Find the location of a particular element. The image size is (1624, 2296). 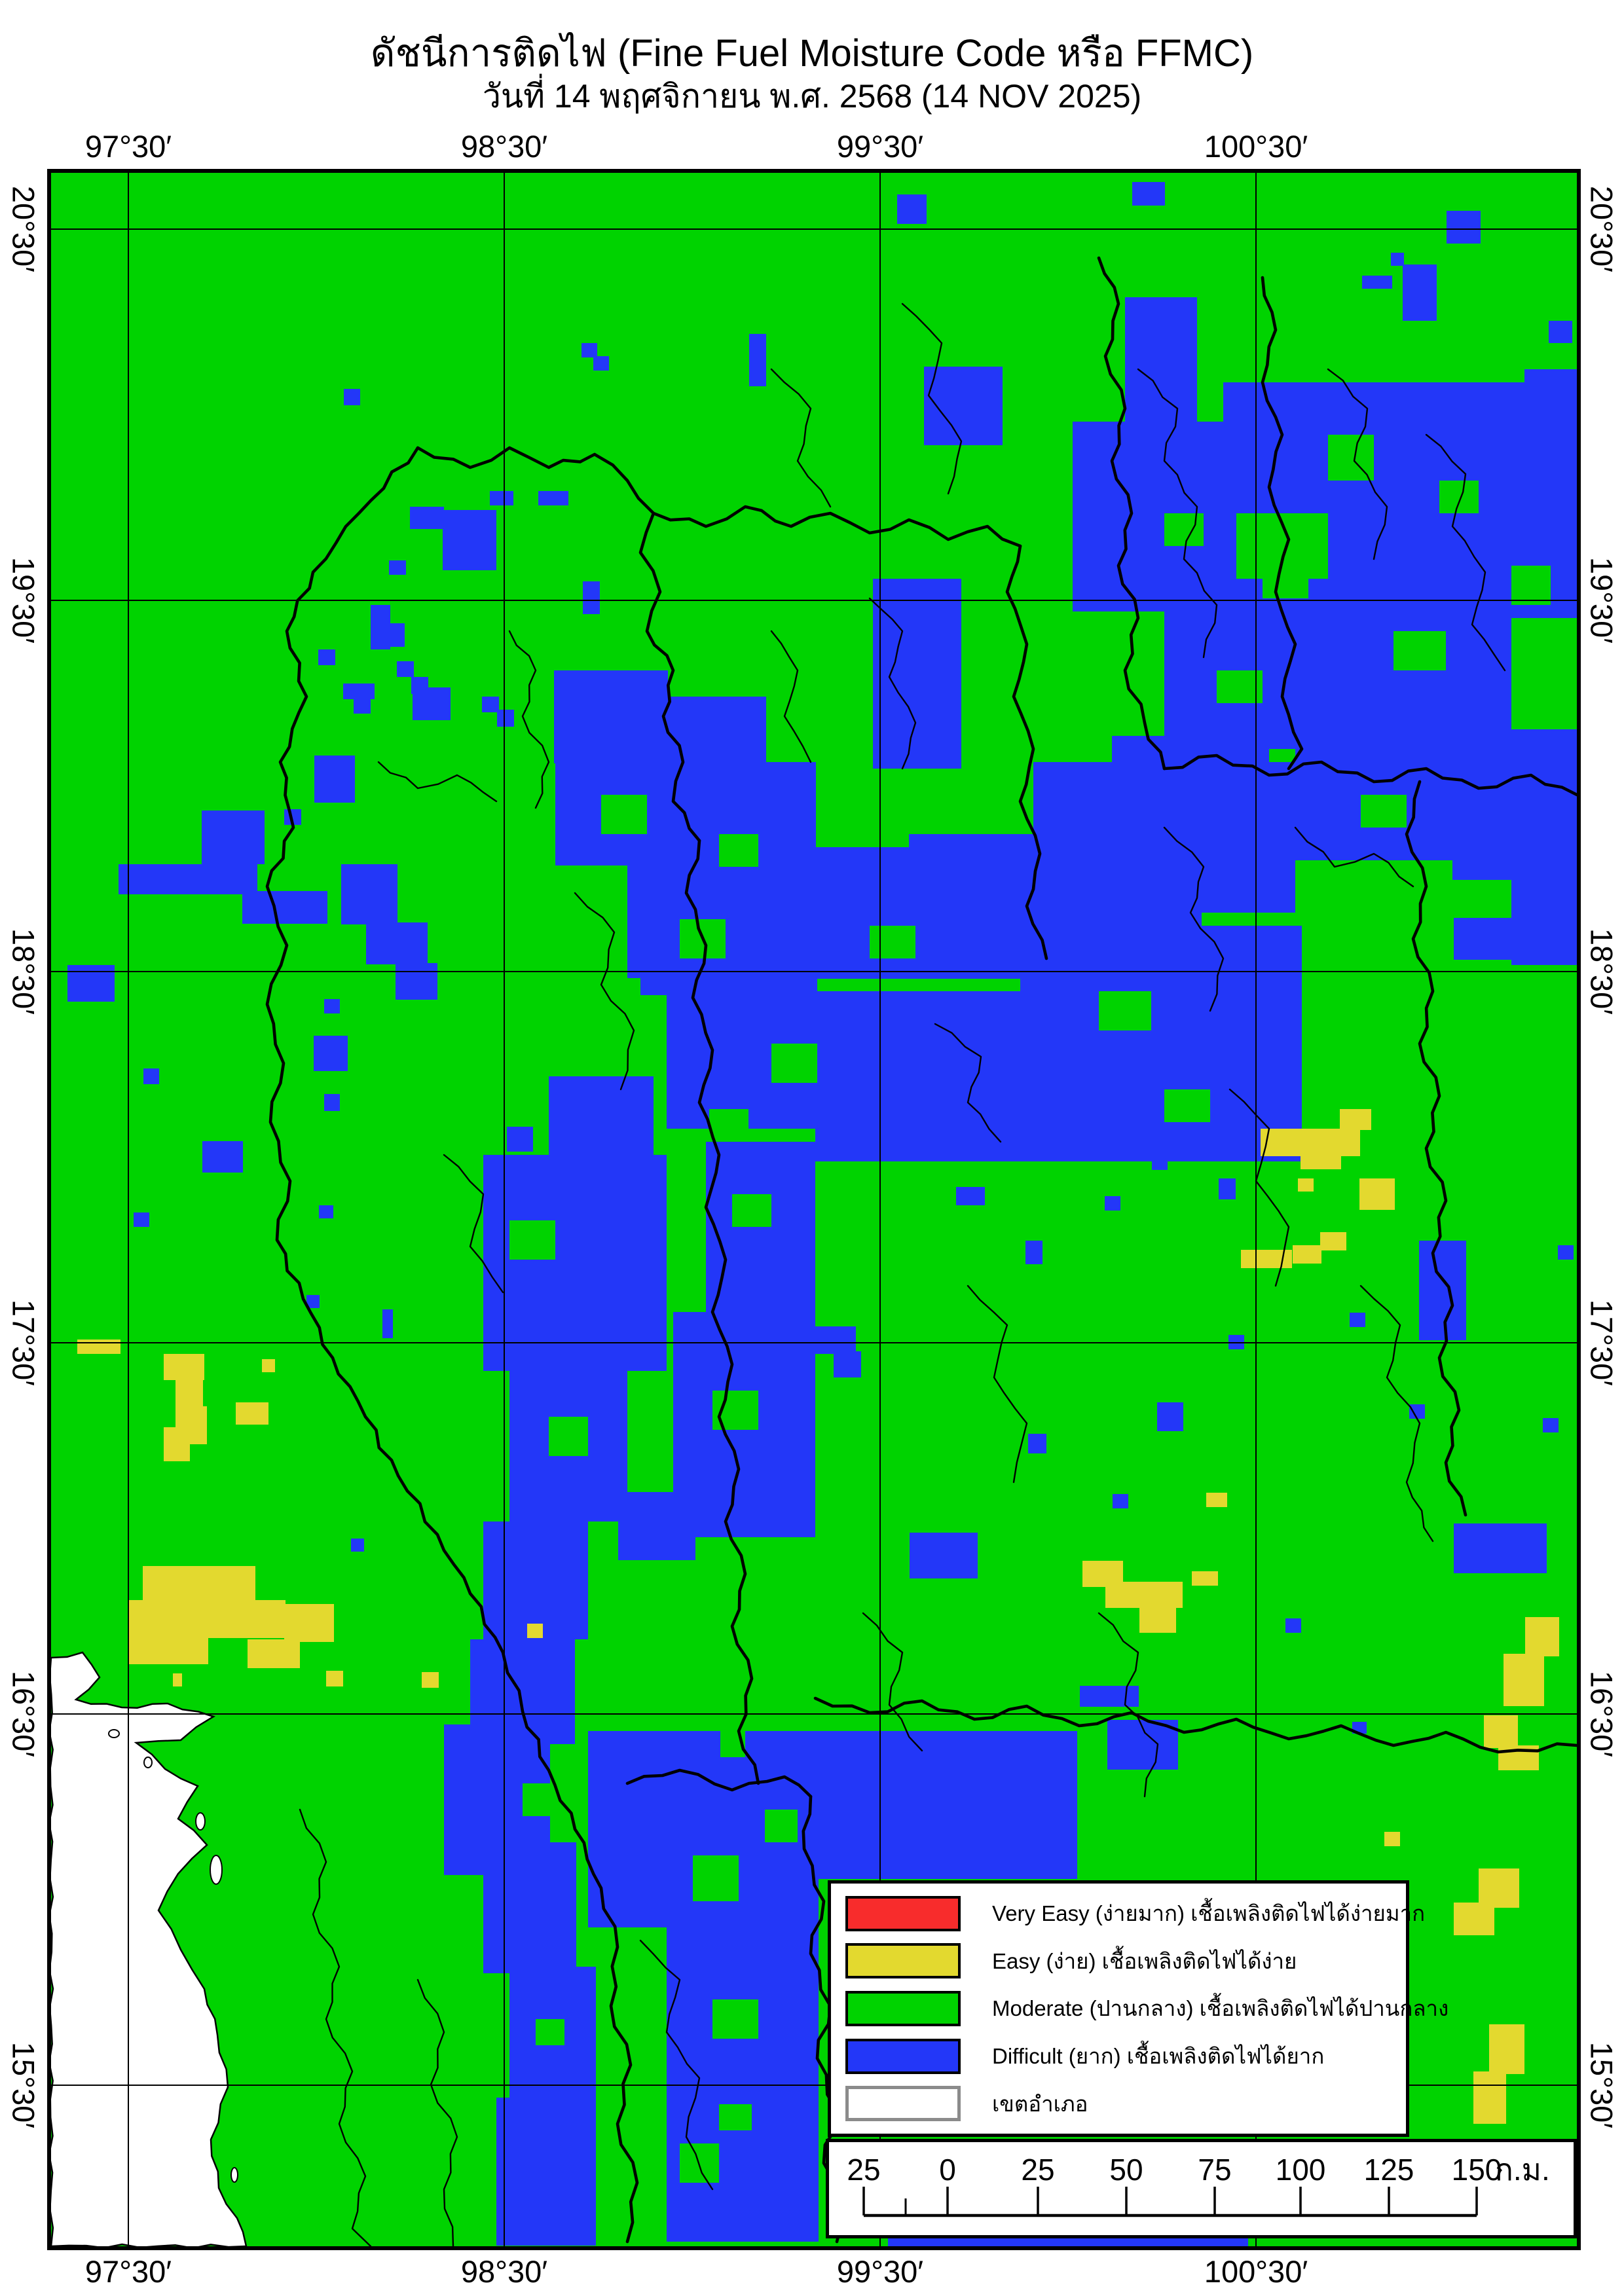

scale-tick-label-5: 100 is located at coordinates (1301, 2170).